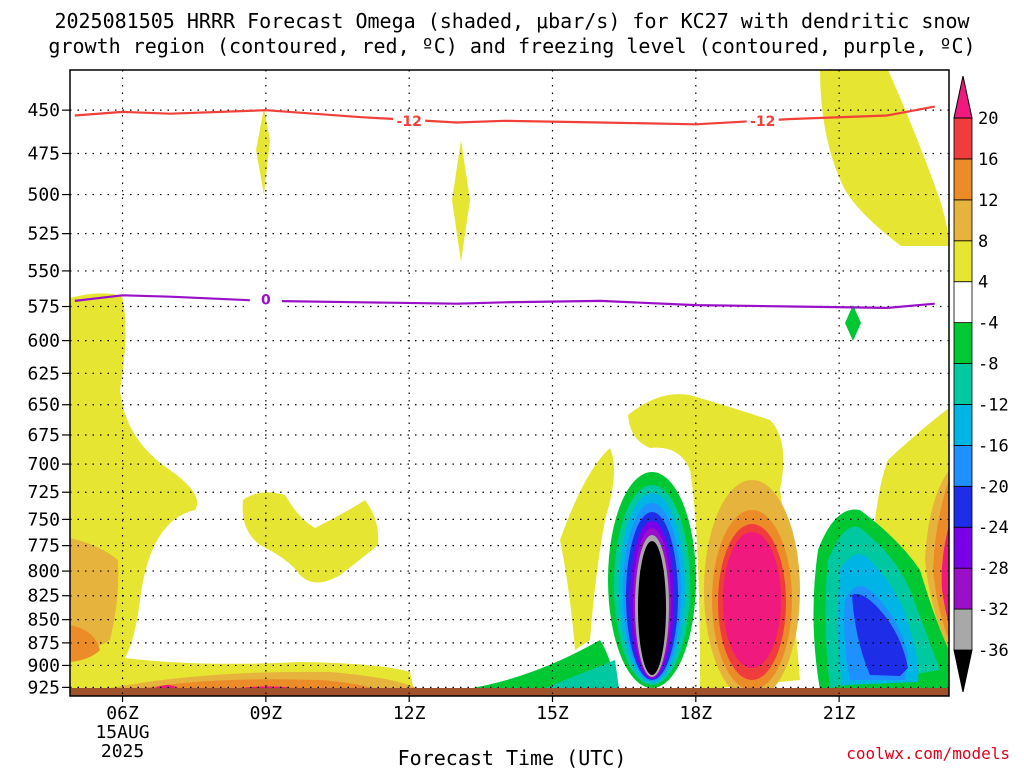 The image size is (1024, 770). Describe the element at coordinates (928, 753) in the screenshot. I see `credit-link: coolwx.com/models` at that location.